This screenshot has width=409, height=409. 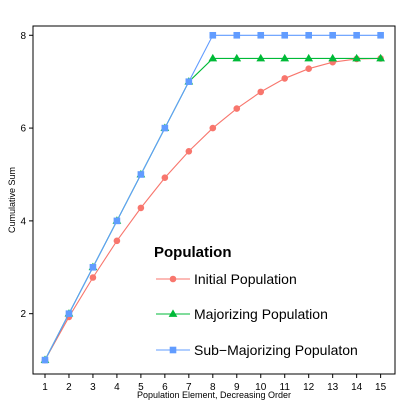 I want to click on legend-item-3: Sub−Majorizing Populaton, so click(x=257, y=350).